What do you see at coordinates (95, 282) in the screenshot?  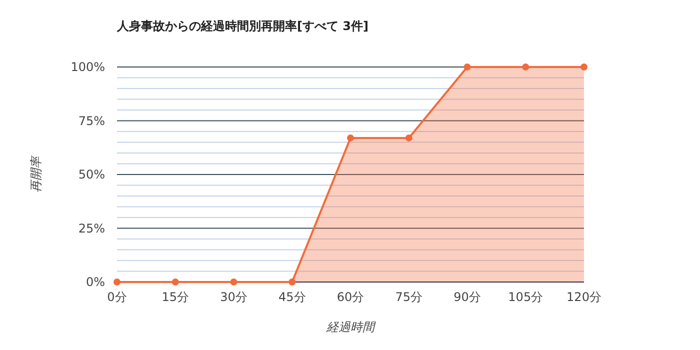 I see `y-tick-label: 0%` at bounding box center [95, 282].